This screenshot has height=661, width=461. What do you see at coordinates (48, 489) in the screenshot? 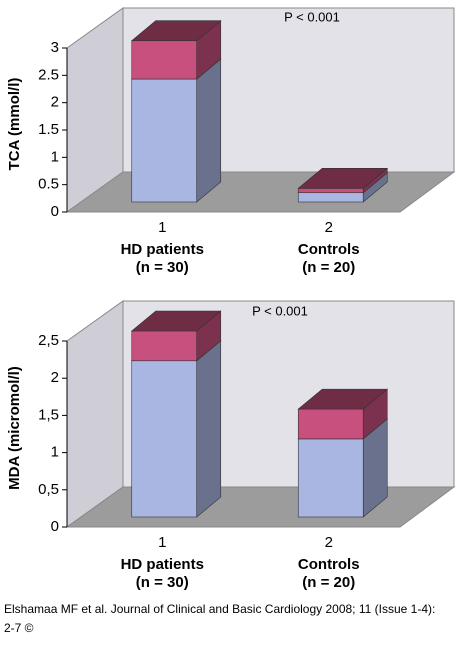
I see `y-tick-label: 0,5` at bounding box center [48, 489].